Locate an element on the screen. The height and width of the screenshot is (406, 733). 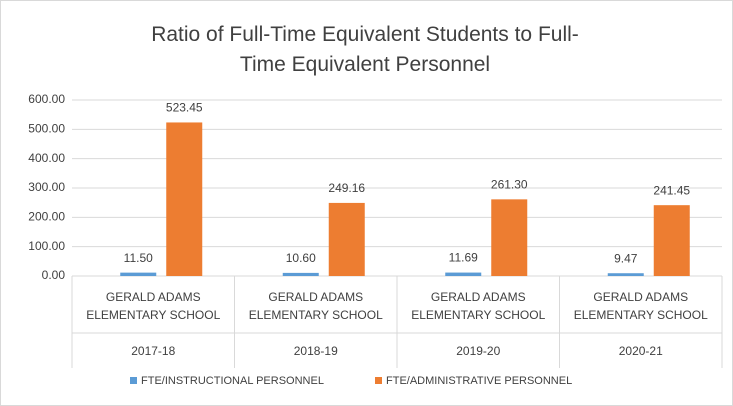
data-label: 261.30 is located at coordinates (509, 185).